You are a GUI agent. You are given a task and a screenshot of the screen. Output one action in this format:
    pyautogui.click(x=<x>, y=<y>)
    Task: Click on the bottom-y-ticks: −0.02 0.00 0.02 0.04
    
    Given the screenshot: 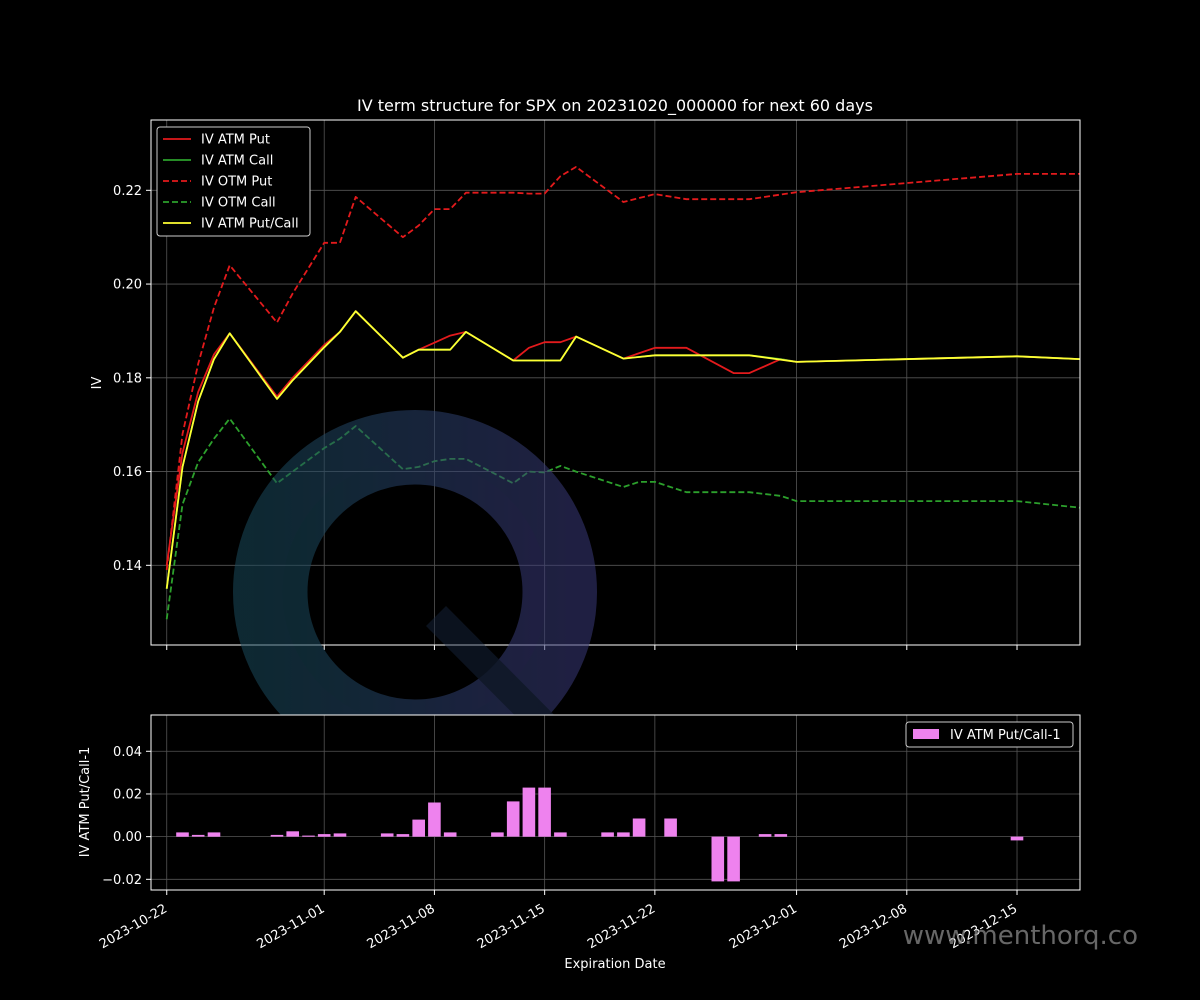 What is the action you would take?
    pyautogui.click(x=126, y=816)
    